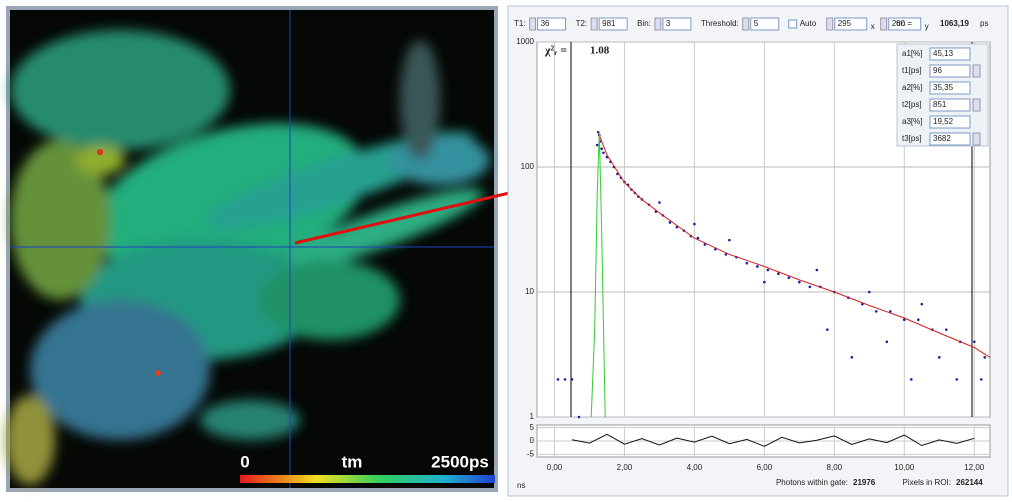  What do you see at coordinates (845, 23) in the screenshot?
I see `coord-value: 295` at bounding box center [845, 23].